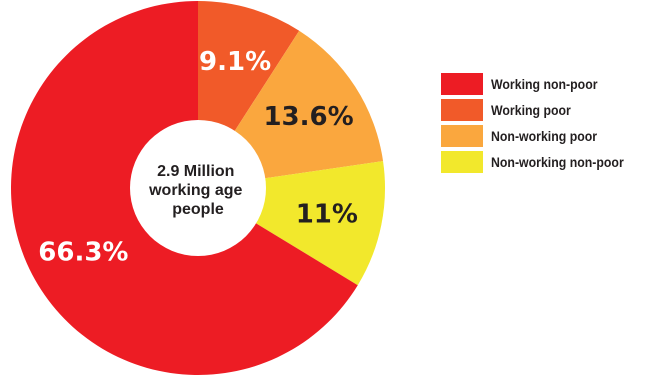 Image resolution: width=647 pixels, height=381 pixels. I want to click on slice-label-working-non-poor: 66.3%, so click(83, 252).